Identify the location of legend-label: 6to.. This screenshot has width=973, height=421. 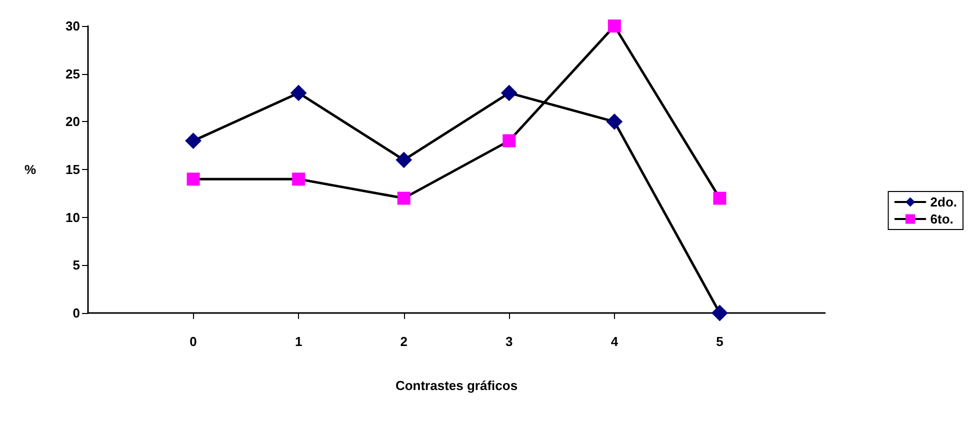
(942, 219).